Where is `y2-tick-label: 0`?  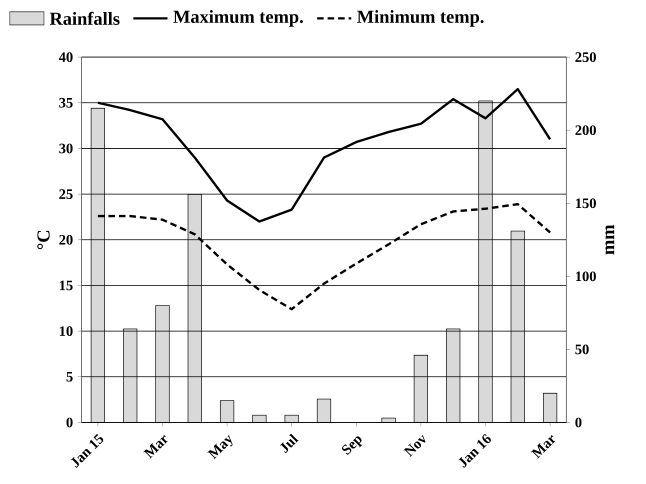
y2-tick-label: 0 is located at coordinates (578, 422).